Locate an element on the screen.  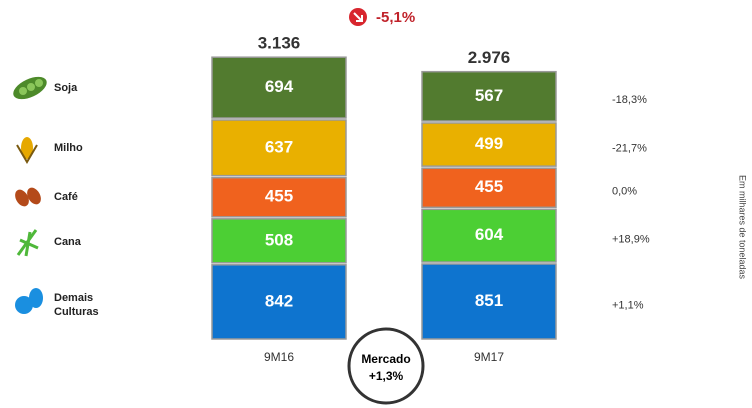
total-change: -5,1% is located at coordinates (395, 17).